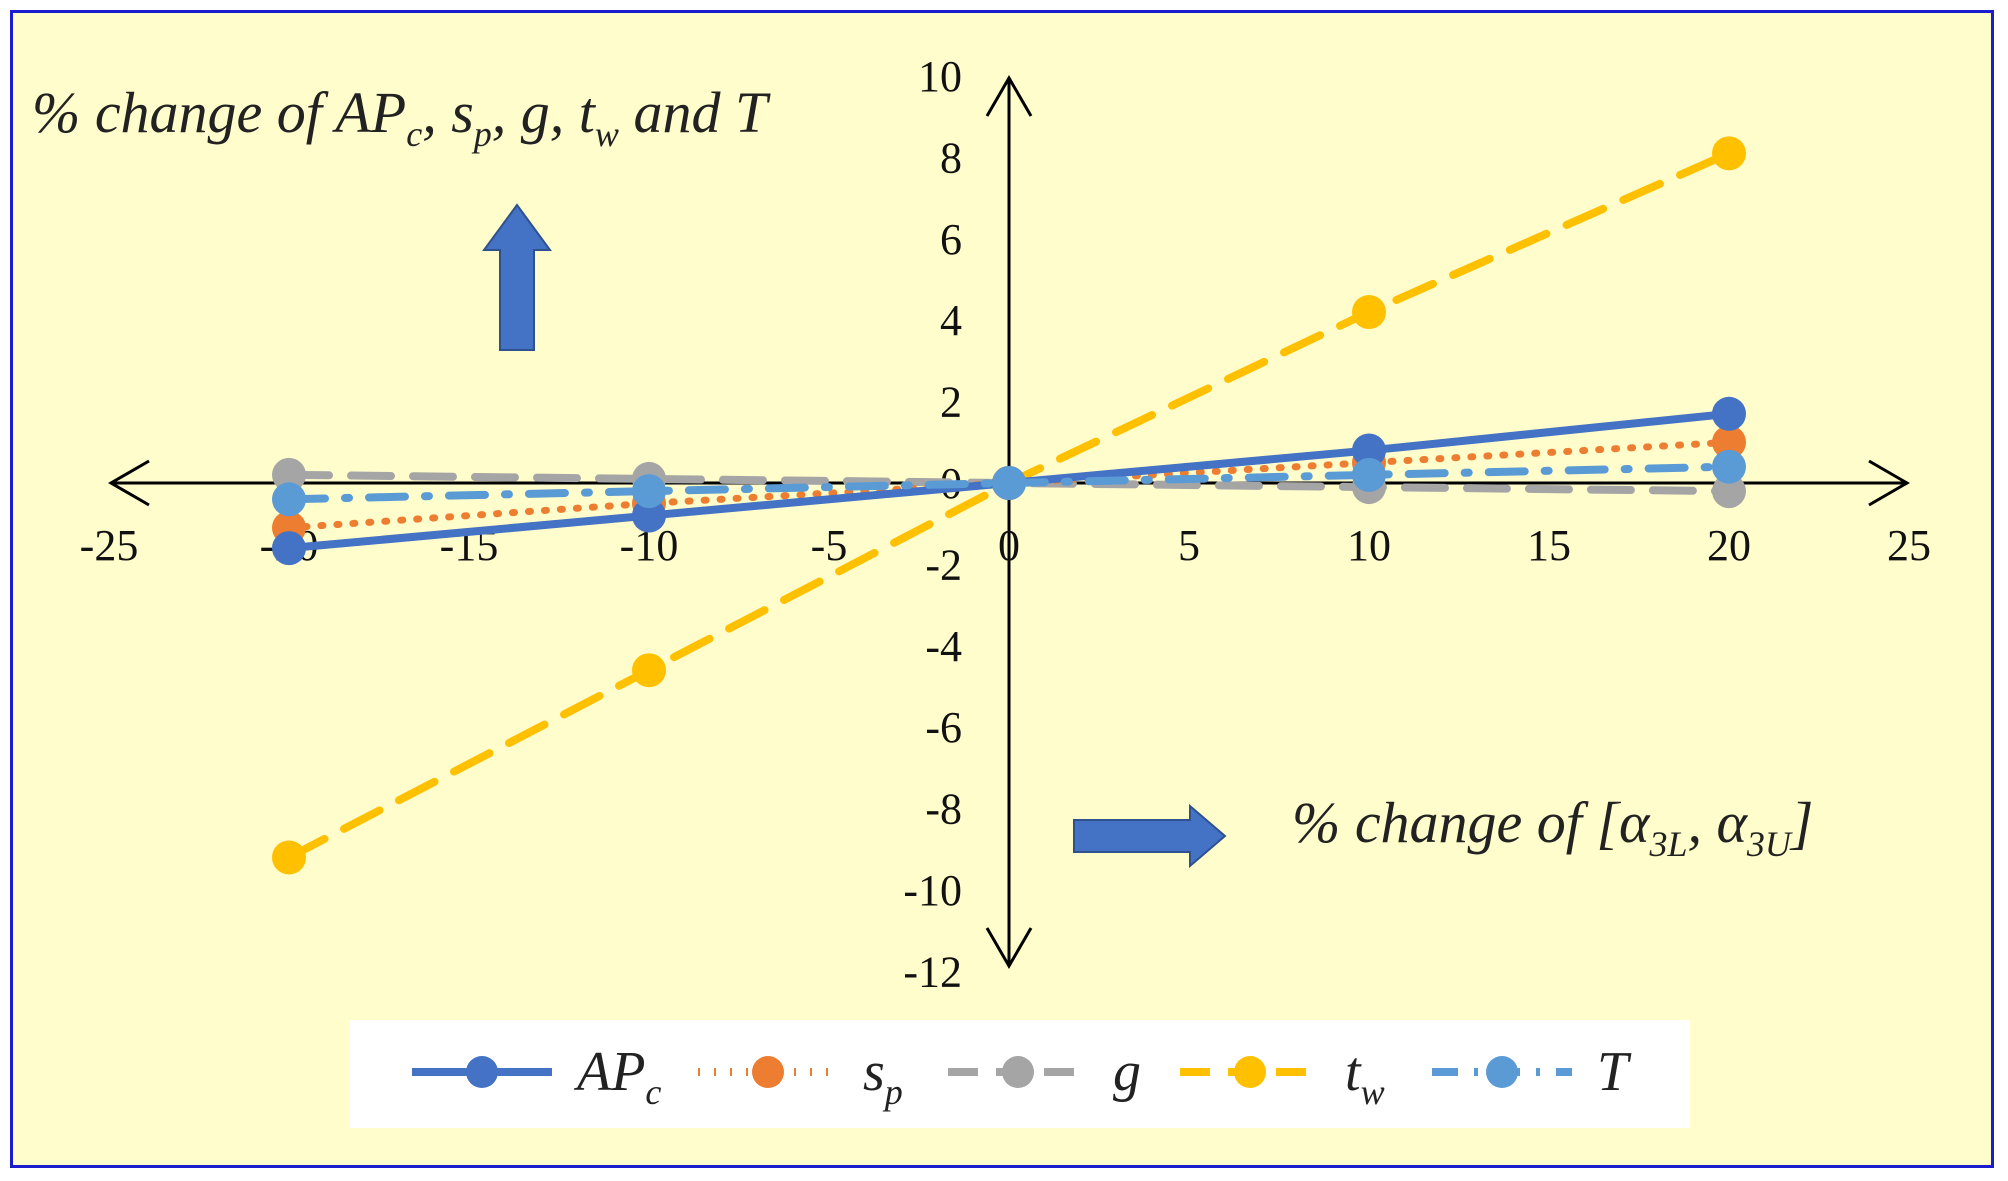 The image size is (2008, 1181). What do you see at coordinates (943, 646) in the screenshot?
I see `y-tick-label: -4` at bounding box center [943, 646].